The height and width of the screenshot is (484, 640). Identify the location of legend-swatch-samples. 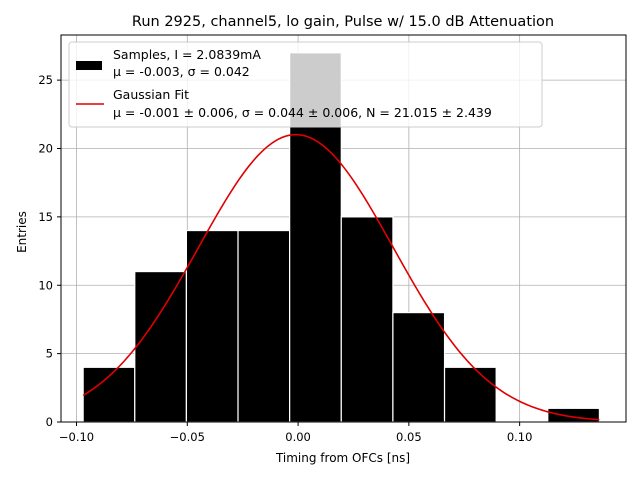
(89, 65).